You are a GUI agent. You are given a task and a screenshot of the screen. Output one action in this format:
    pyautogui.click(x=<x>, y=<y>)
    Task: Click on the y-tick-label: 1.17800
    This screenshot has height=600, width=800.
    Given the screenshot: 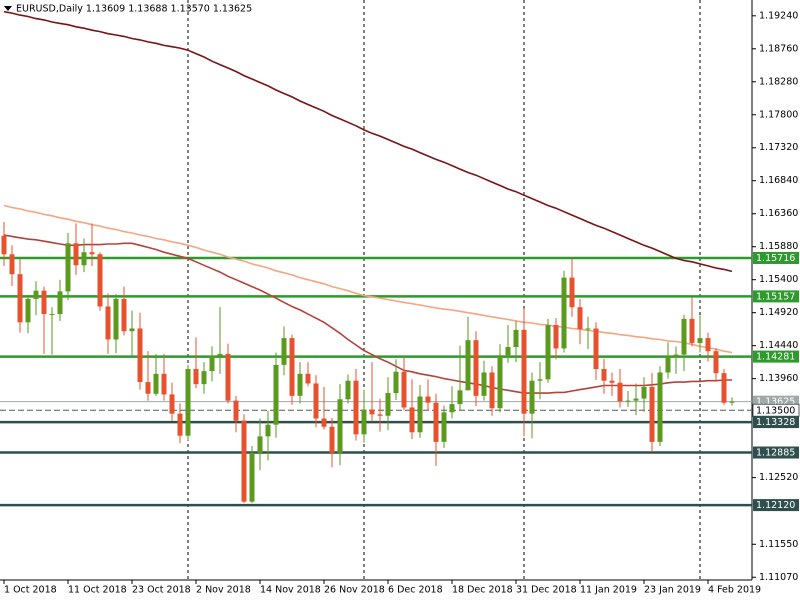 What is the action you would take?
    pyautogui.click(x=778, y=114)
    